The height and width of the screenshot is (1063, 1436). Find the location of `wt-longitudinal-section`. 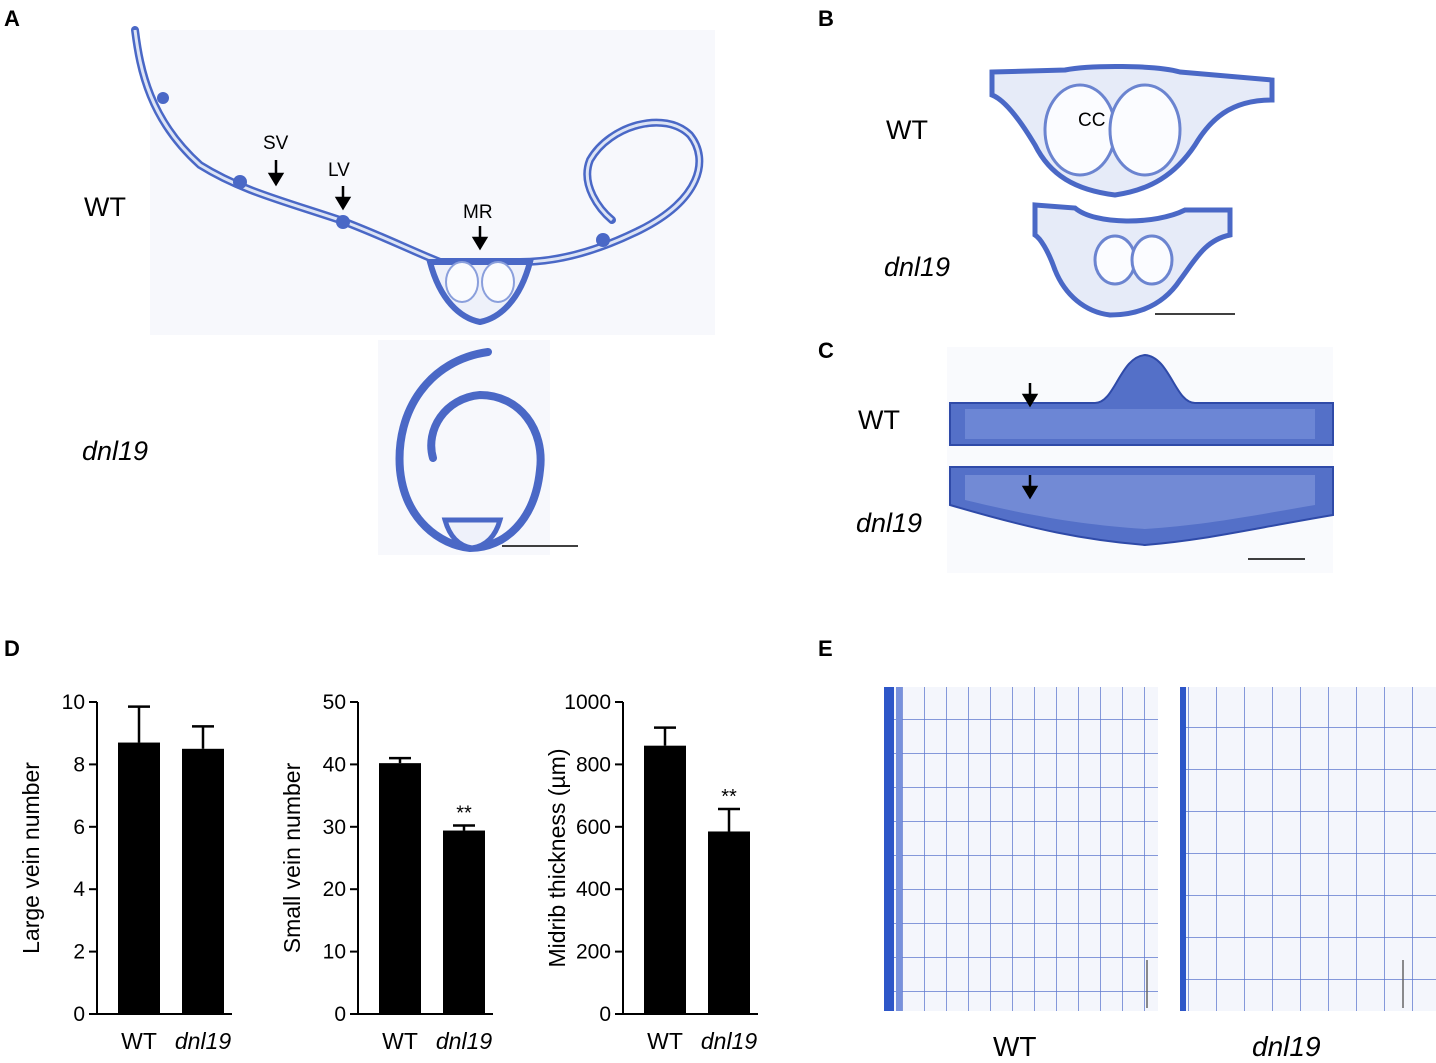

wt-longitudinal-section is located at coordinates (1021, 849).